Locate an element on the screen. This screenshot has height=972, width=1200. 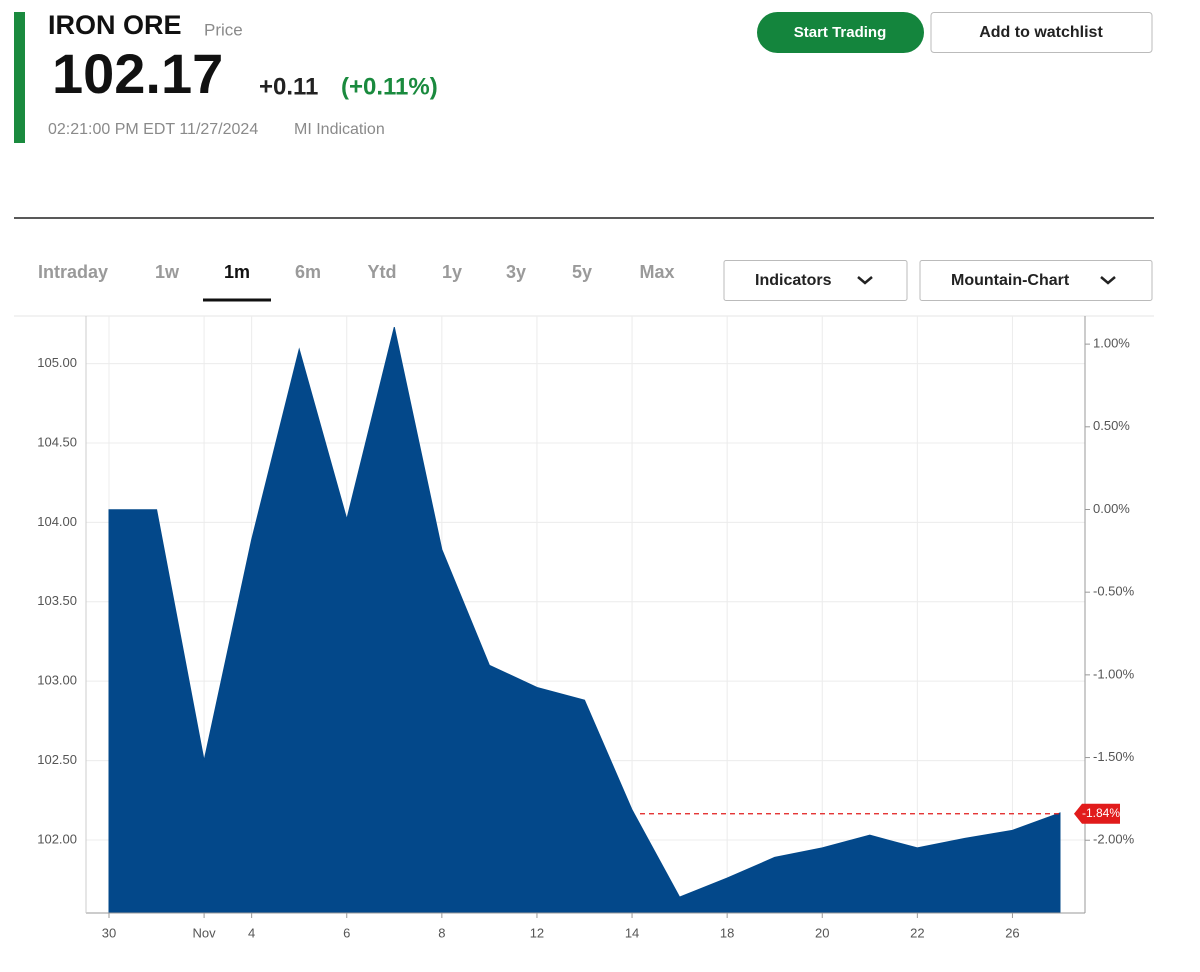
range-tab: 5y is located at coordinates (582, 272).